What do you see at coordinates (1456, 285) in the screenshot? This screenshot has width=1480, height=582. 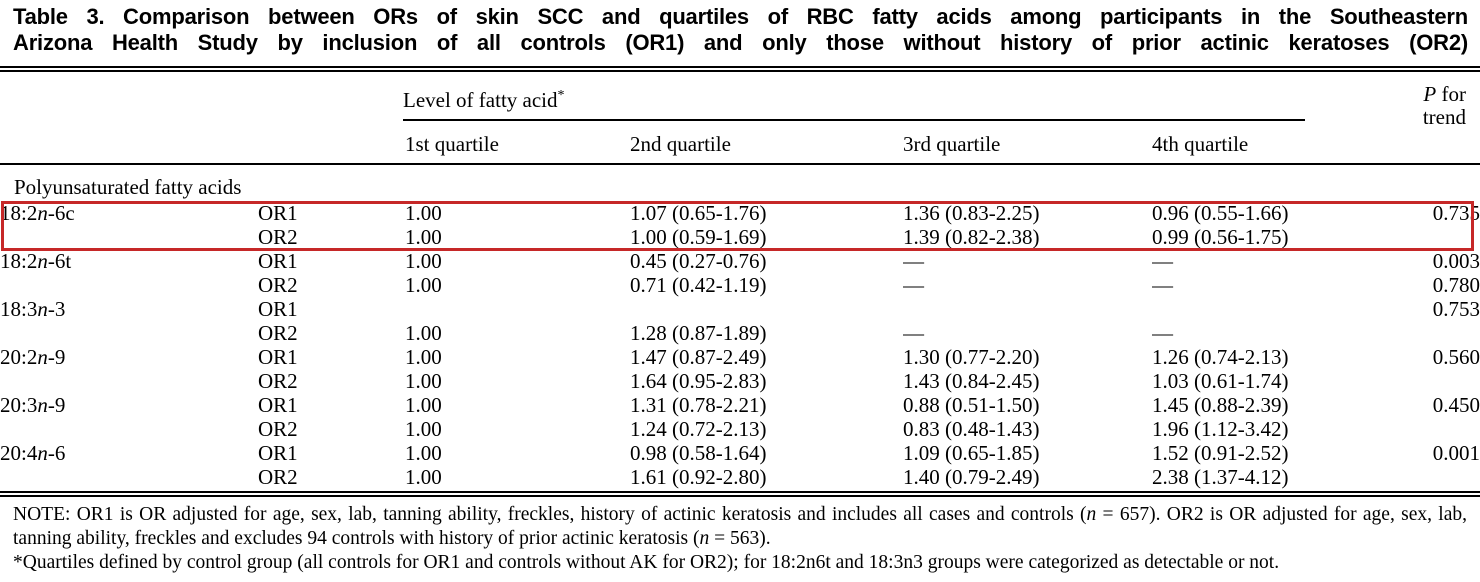 I see `p-trend-value: 0.780` at bounding box center [1456, 285].